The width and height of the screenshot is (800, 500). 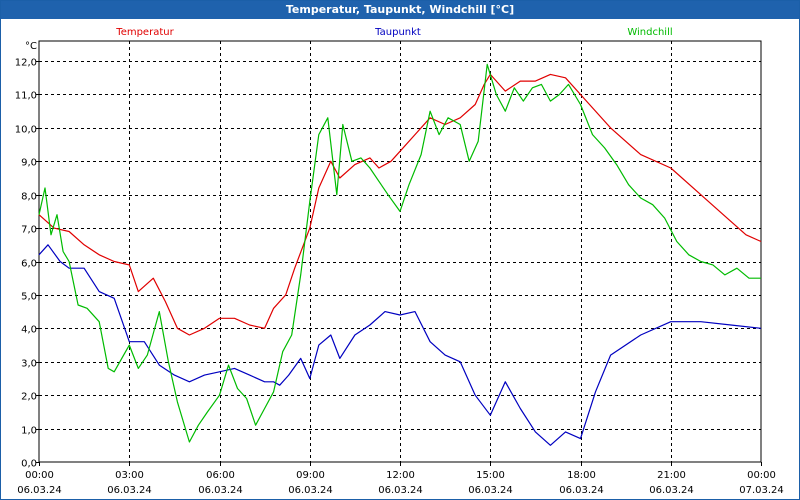 I want to click on legend-taupunkt: Taupunkt, so click(x=397, y=32).